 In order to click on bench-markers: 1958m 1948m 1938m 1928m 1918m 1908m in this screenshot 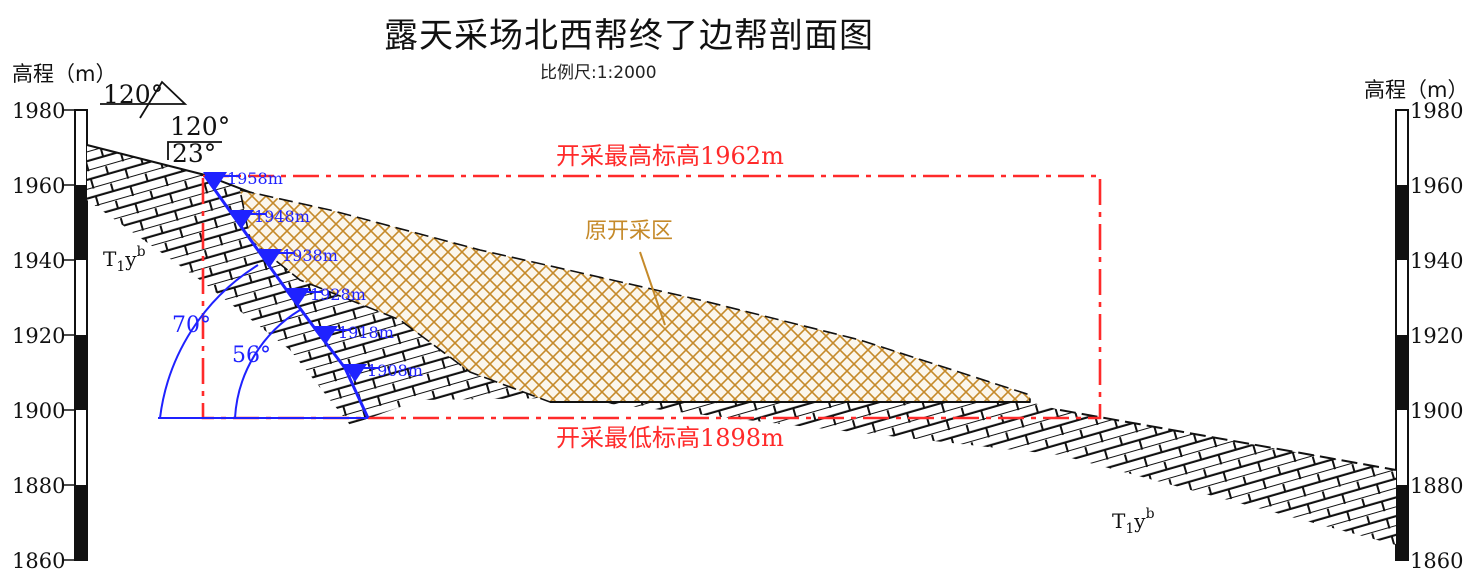, I will do `click(313, 275)`.